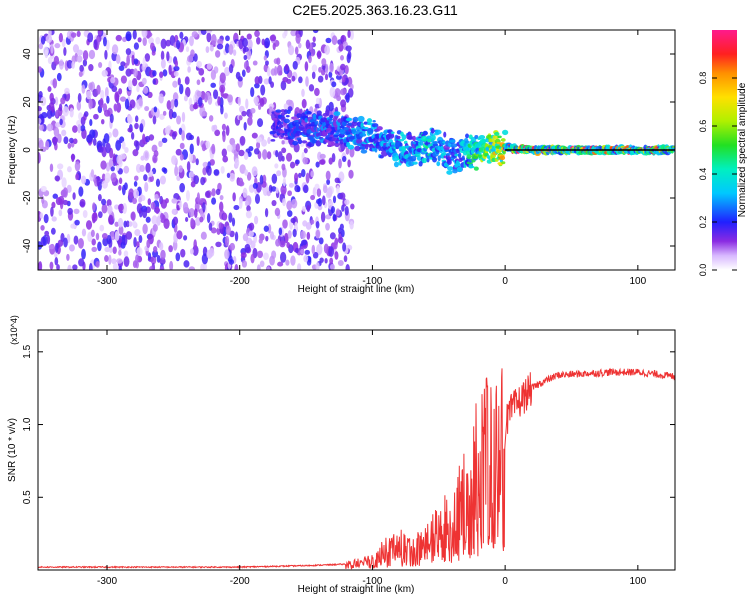 This screenshot has width=750, height=600. Describe the element at coordinates (372, 581) in the screenshot. I see `snr-x-tick-label: -100` at that location.